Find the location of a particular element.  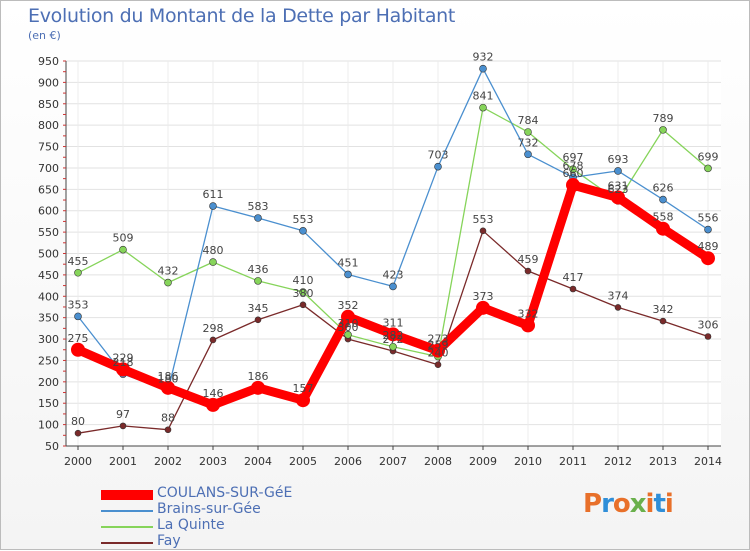

data-label: 97 is located at coordinates (123, 414).